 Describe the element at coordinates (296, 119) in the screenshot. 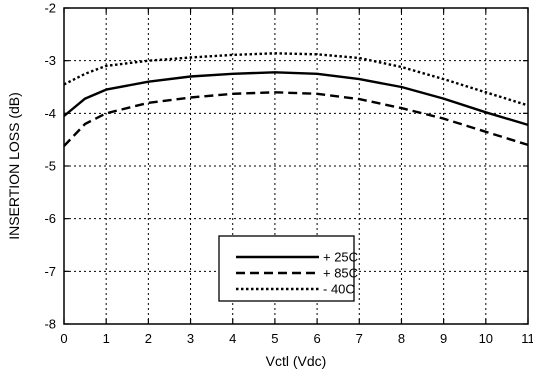

I see `series-line-85c` at that location.